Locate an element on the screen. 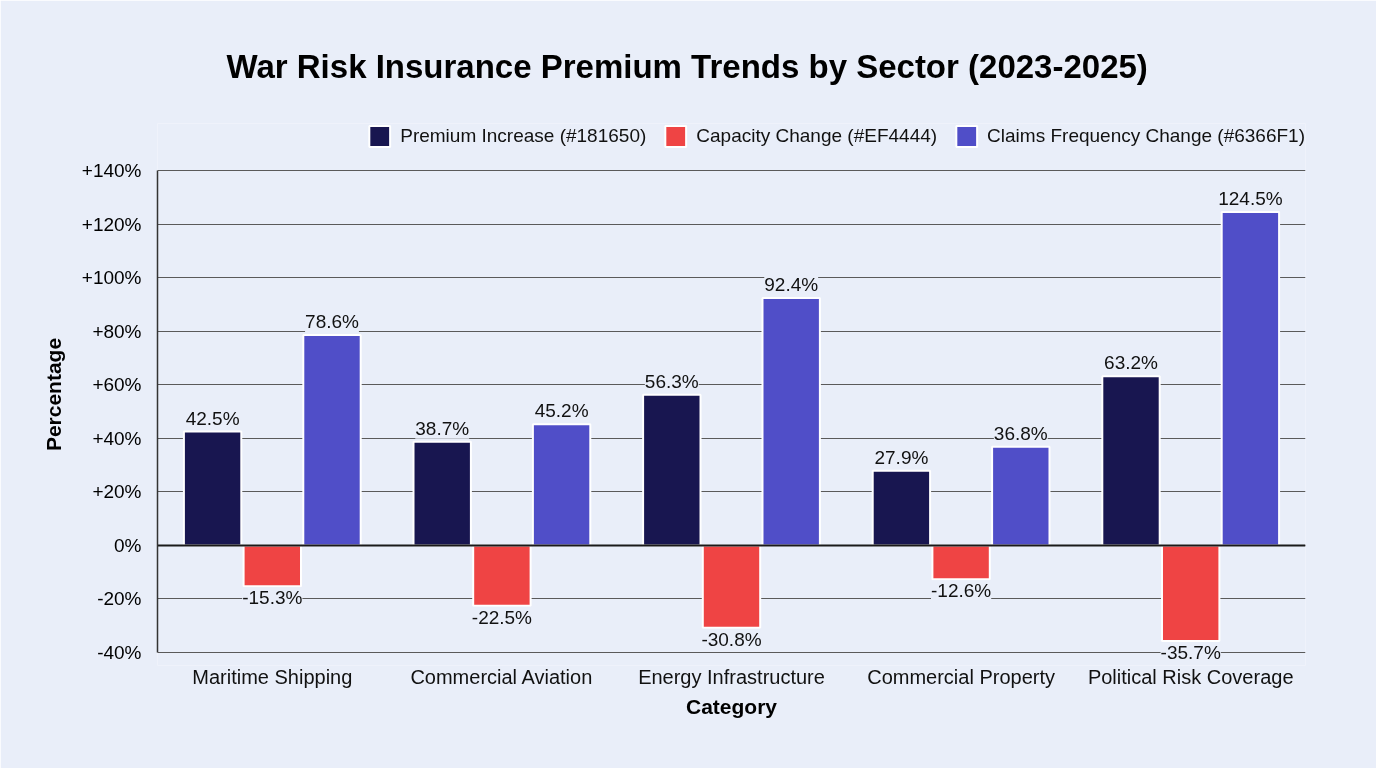  x-tick-label: Political Risk Coverage is located at coordinates (1190, 676).